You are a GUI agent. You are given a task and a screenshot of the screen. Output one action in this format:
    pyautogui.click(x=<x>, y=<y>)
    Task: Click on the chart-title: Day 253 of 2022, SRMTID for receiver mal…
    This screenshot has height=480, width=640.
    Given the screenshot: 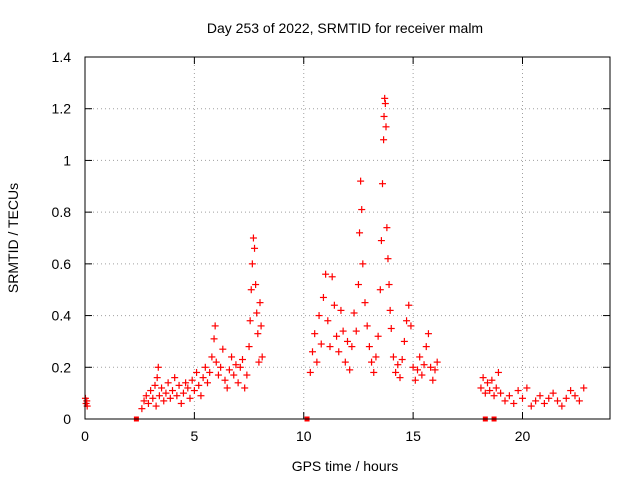 What is the action you would take?
    pyautogui.click(x=345, y=28)
    